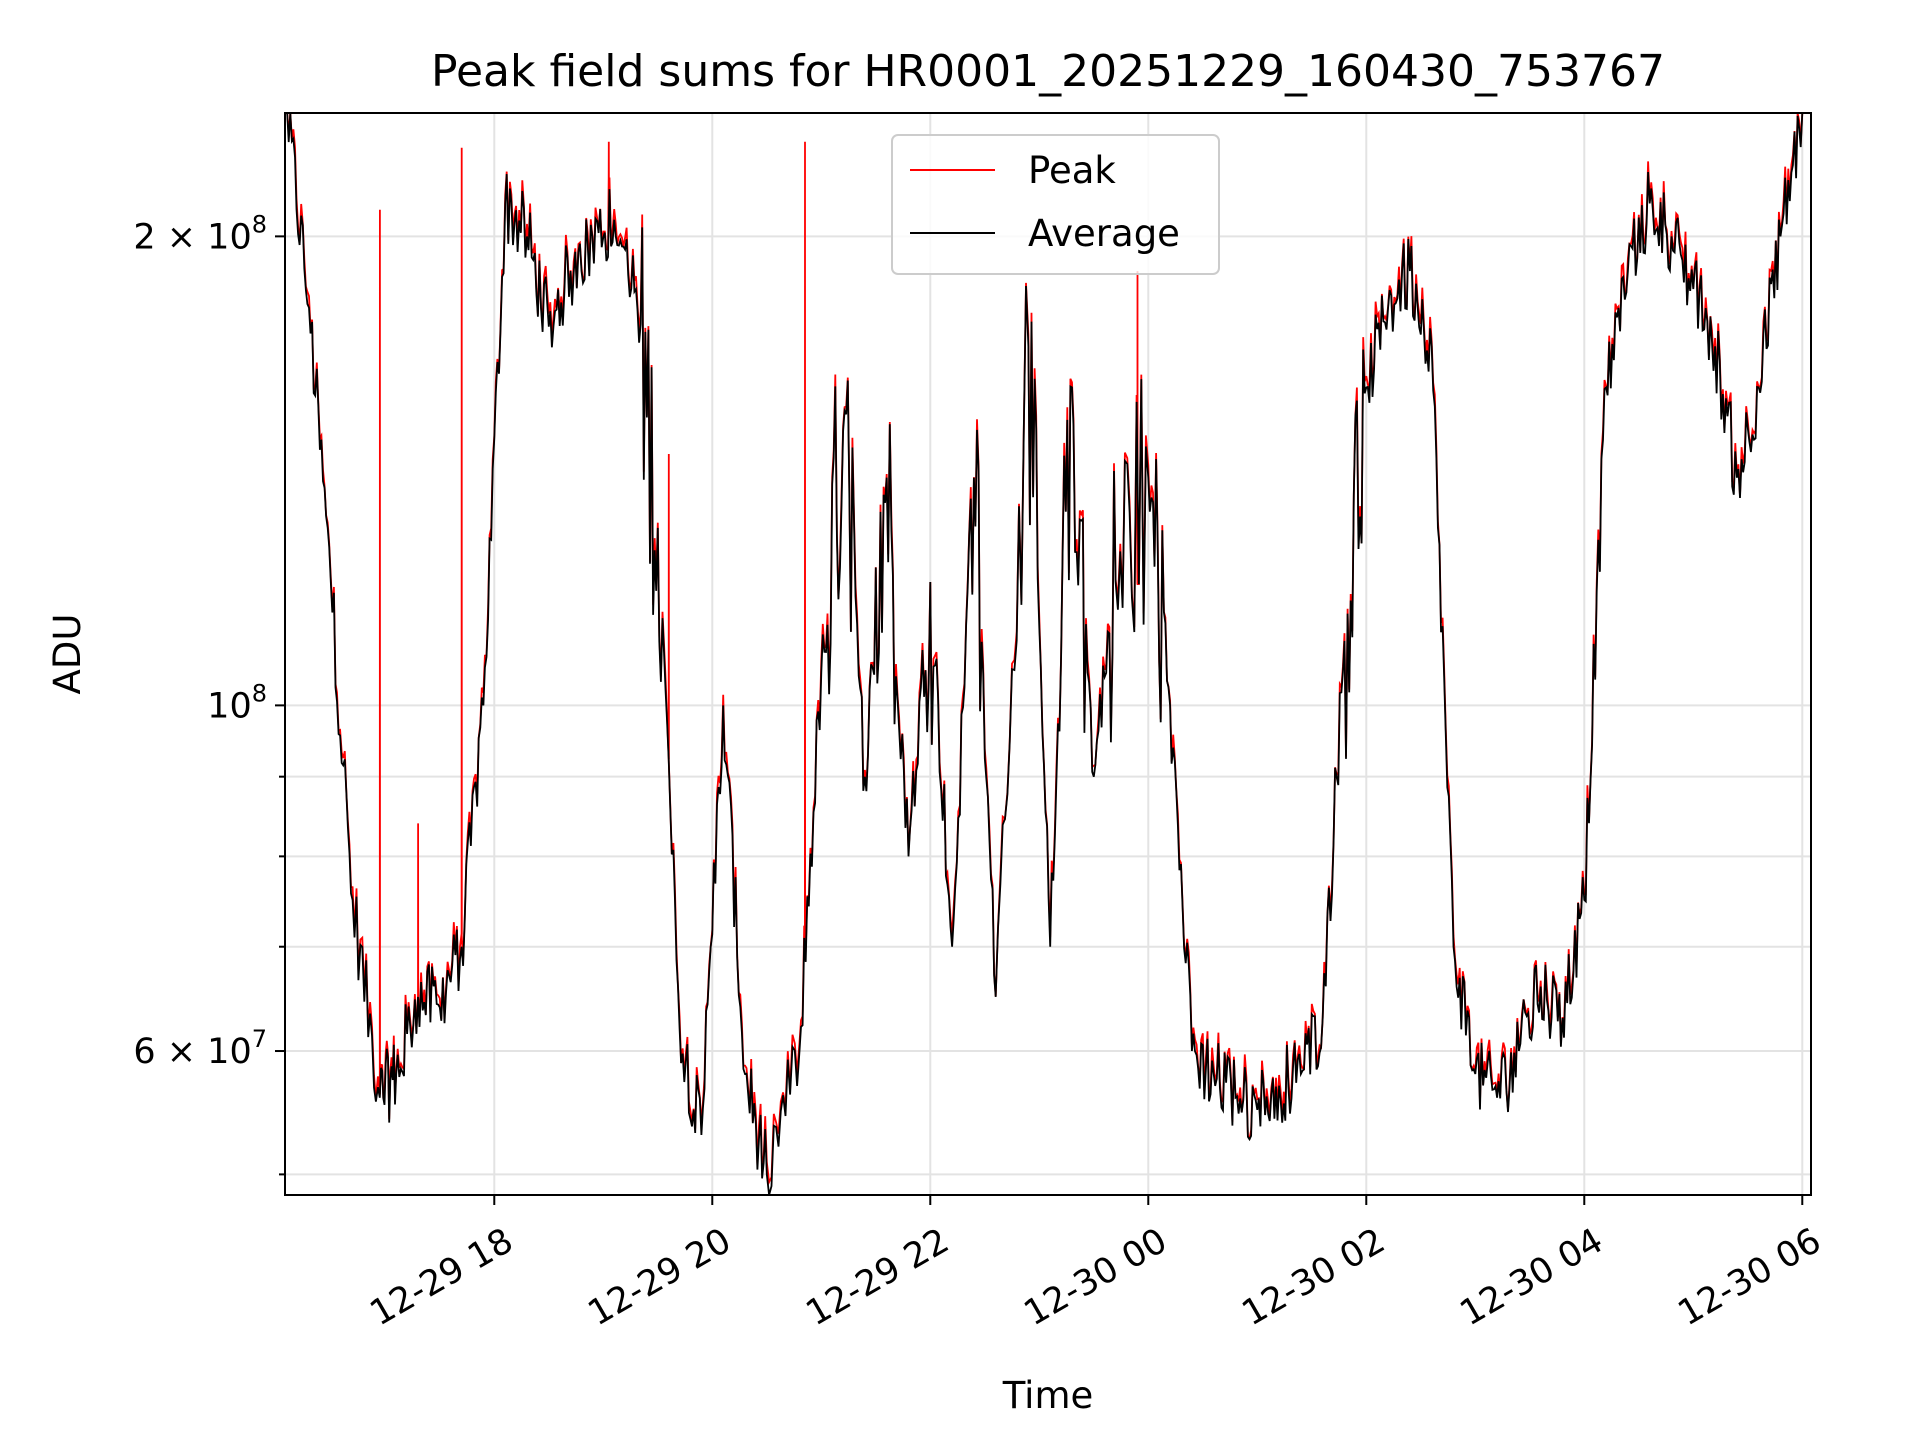  Describe the element at coordinates (878, 1277) in the screenshot. I see `x-tick-label: 12-29 22` at that location.